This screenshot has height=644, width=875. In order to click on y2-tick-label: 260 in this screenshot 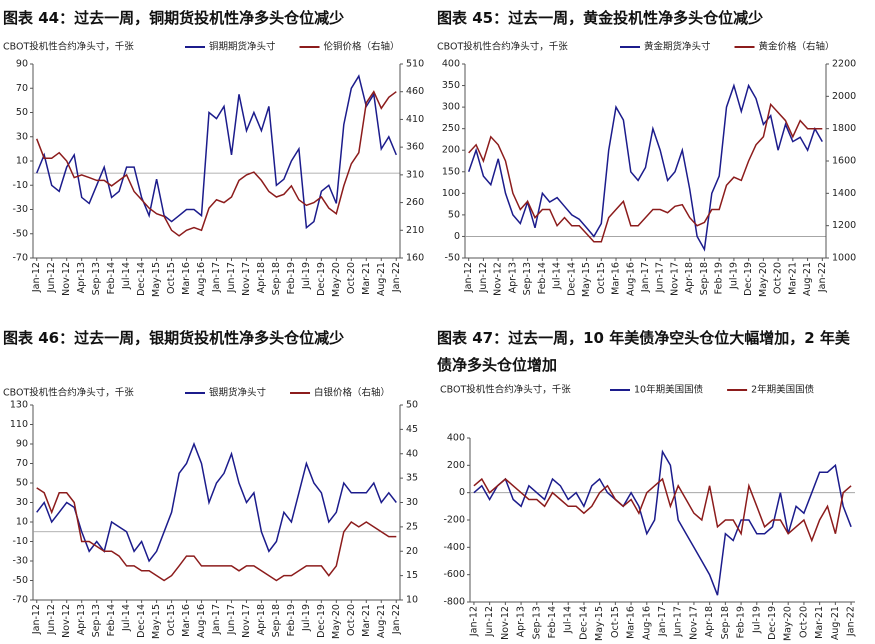, I will do `click(415, 202)`.